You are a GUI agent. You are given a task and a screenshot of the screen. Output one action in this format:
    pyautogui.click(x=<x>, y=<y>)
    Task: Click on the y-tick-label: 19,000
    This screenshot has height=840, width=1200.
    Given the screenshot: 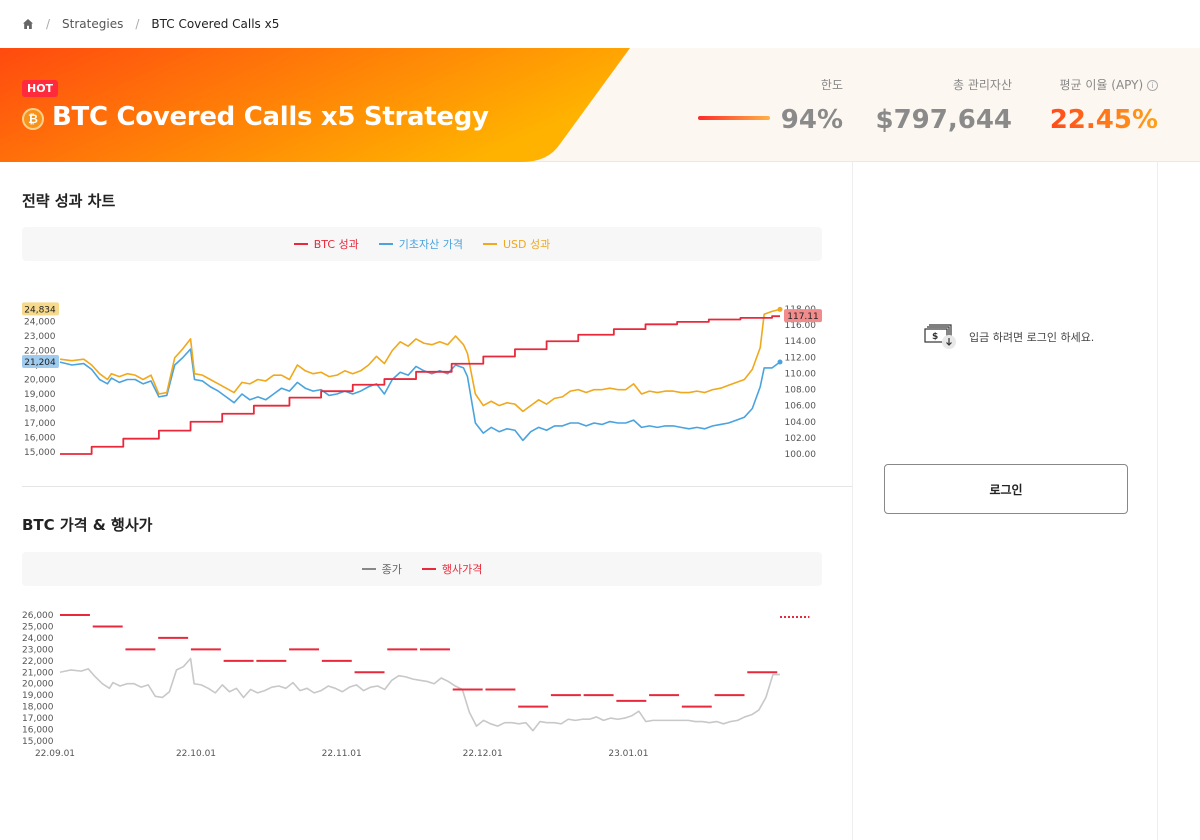 What is the action you would take?
    pyautogui.click(x=38, y=696)
    